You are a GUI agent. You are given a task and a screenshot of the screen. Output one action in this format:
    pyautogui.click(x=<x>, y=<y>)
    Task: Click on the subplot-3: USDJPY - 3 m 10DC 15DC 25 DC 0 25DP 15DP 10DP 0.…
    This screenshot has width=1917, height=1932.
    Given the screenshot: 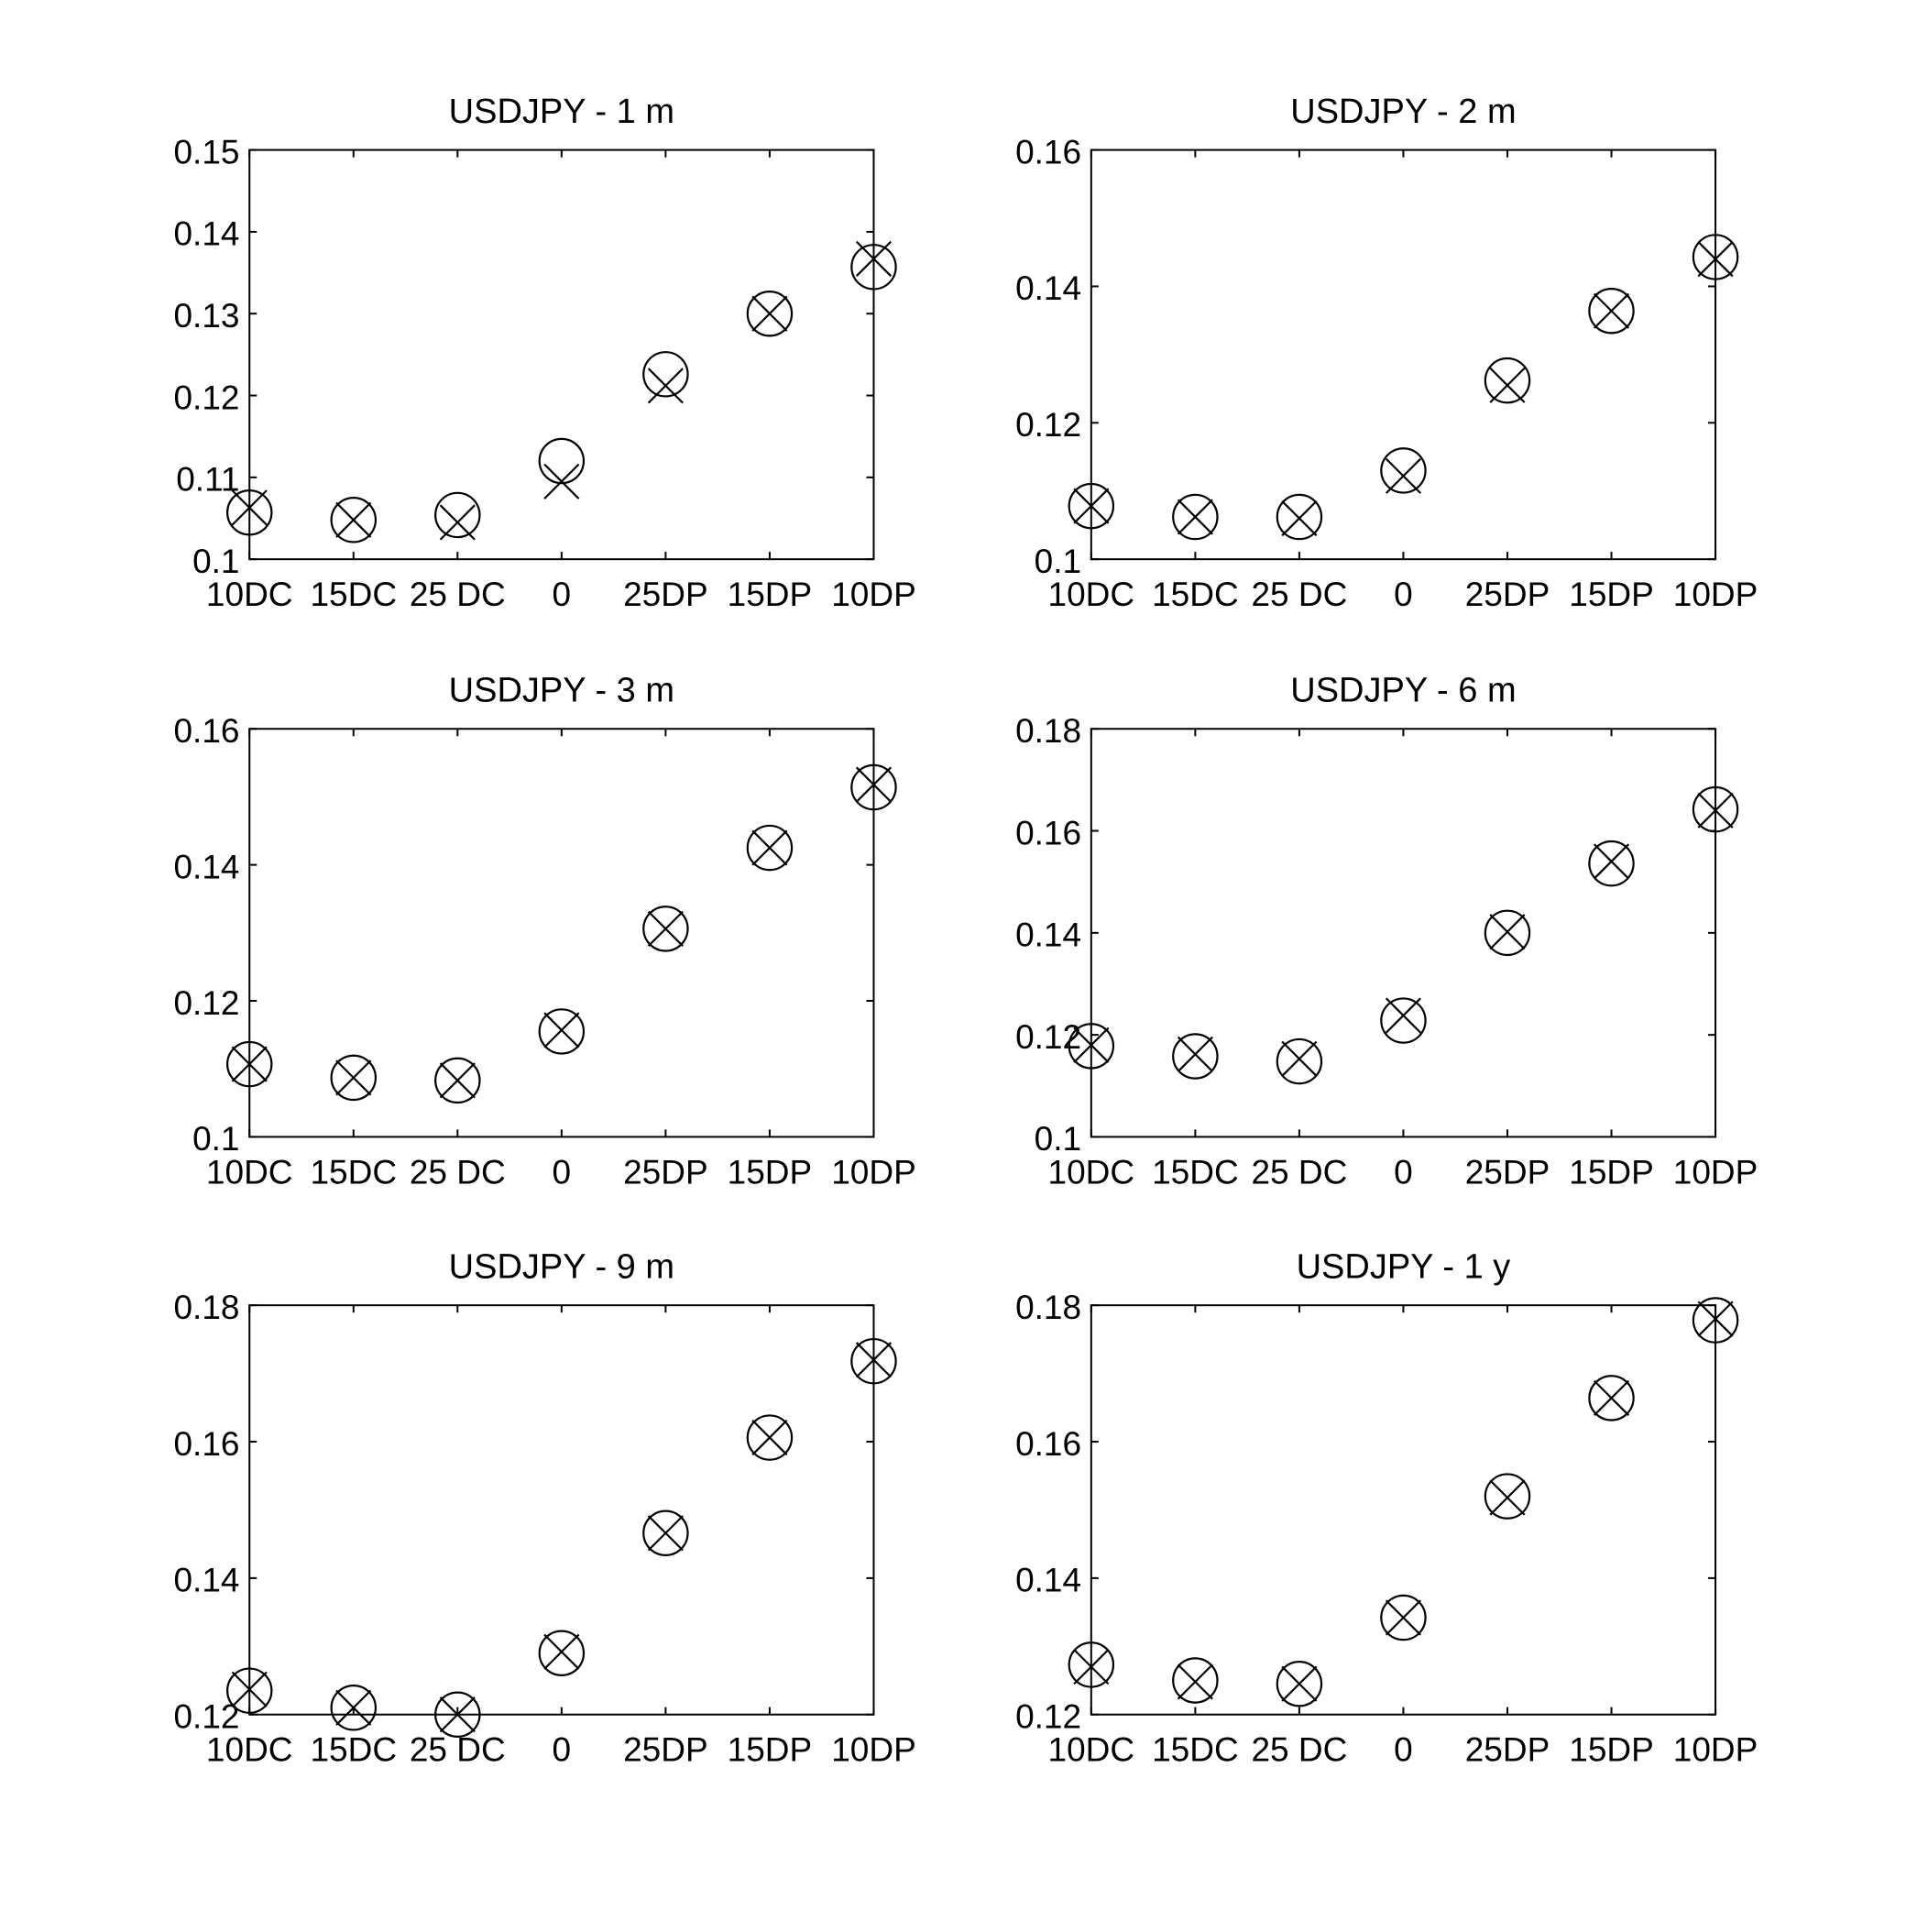 What is the action you would take?
    pyautogui.click(x=544, y=931)
    